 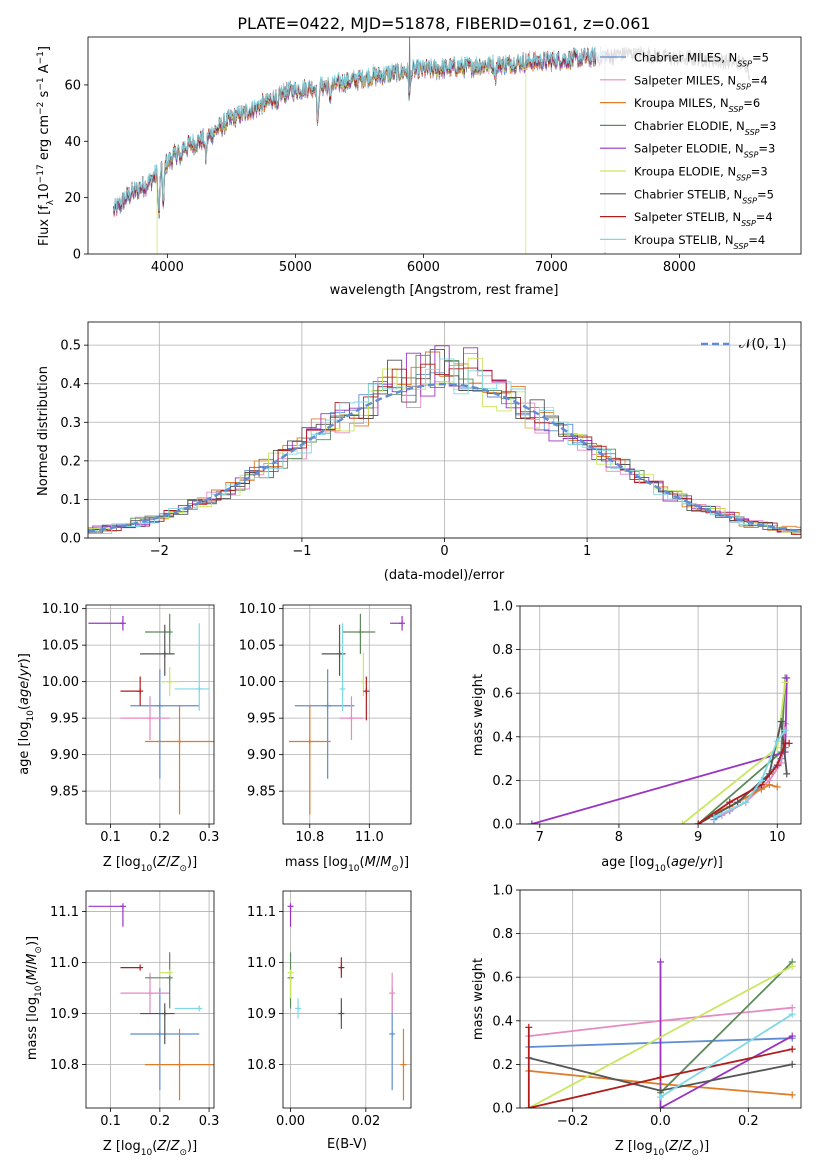 What do you see at coordinates (257, 609) in the screenshot?
I see `age-vs-mass-ytick-label: 10.10` at bounding box center [257, 609].